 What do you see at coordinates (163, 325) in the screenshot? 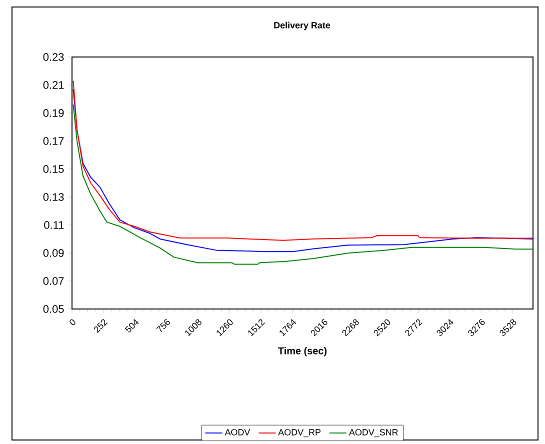
I see `x-tick-label: 756` at bounding box center [163, 325].